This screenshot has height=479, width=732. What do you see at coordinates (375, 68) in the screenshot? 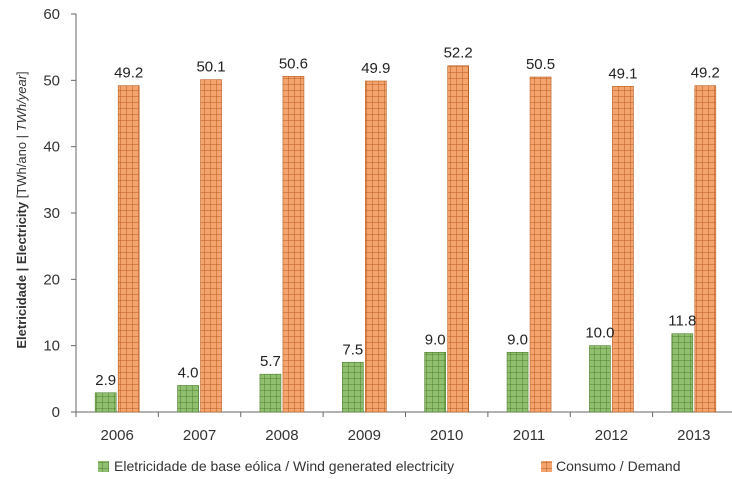
I see `data-label-demand: 49.9` at bounding box center [375, 68].